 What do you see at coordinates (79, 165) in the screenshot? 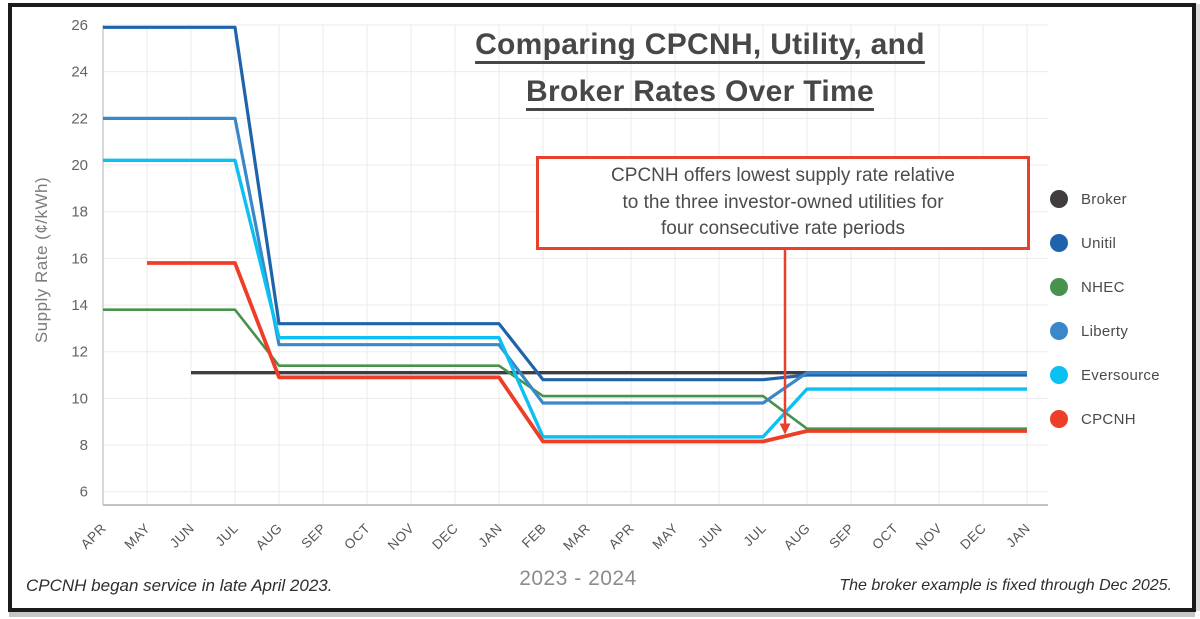
I see `svg-text: 20` at bounding box center [79, 165].